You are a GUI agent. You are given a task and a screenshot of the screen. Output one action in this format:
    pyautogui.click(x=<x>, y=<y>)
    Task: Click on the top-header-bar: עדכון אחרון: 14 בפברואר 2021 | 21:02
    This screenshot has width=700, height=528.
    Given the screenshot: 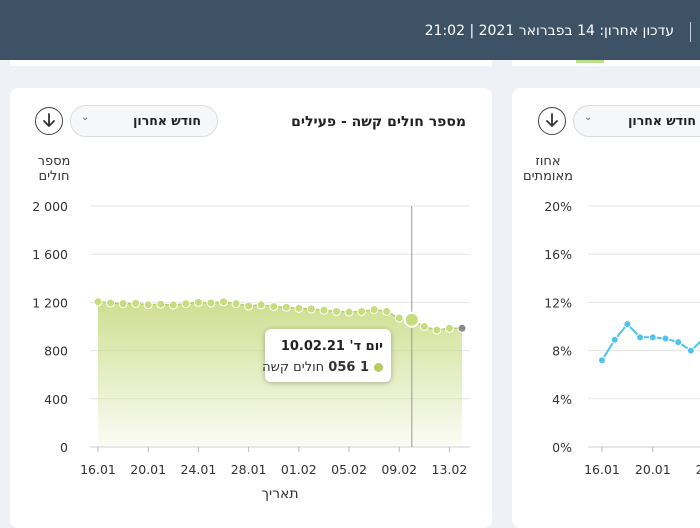 What is the action you would take?
    pyautogui.click(x=350, y=30)
    